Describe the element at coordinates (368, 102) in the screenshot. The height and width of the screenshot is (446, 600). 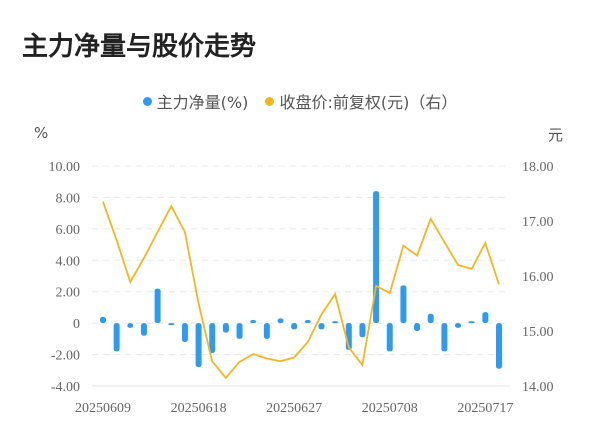
I see `legend-label: 收盘价:前复权(元)（右）` at that location.